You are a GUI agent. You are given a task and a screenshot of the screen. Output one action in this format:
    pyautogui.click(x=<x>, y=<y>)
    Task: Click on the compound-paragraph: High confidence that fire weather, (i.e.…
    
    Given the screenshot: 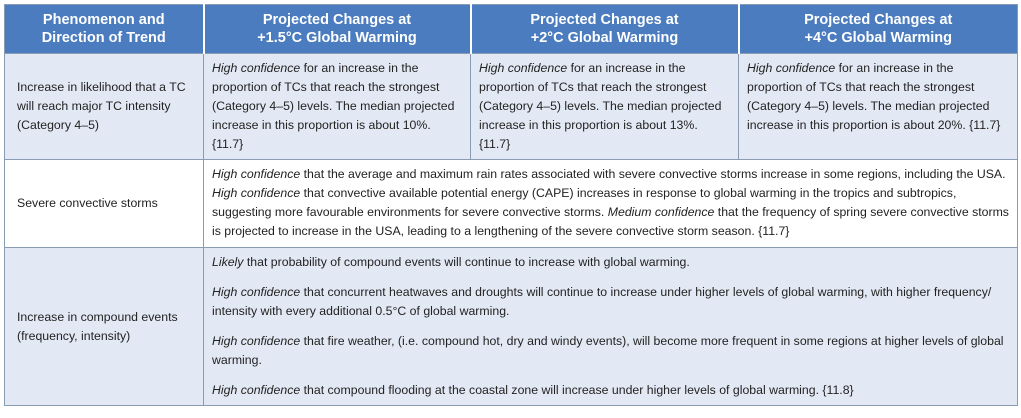 What is the action you would take?
    pyautogui.click(x=608, y=350)
    